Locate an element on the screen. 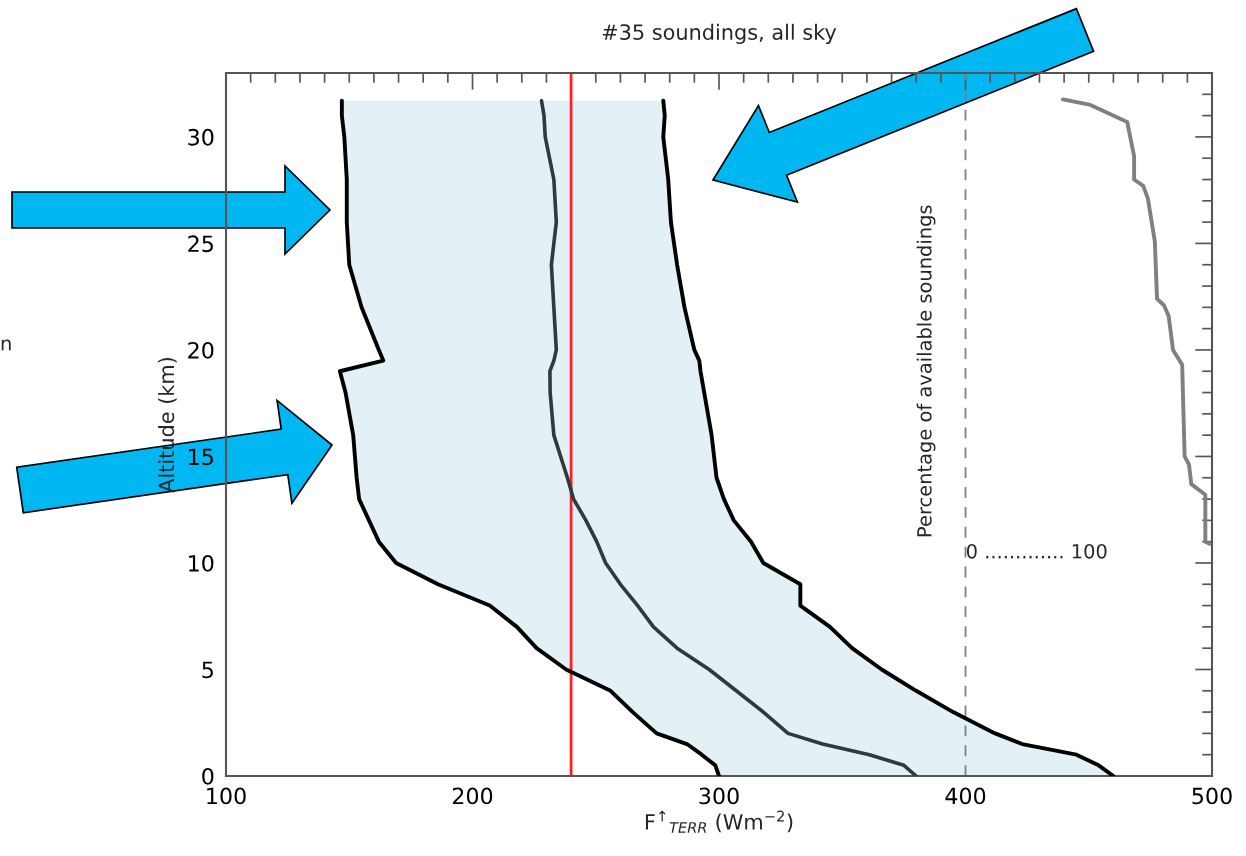 This screenshot has height=856, width=1246. y-tick-label: 5 is located at coordinates (207, 670).